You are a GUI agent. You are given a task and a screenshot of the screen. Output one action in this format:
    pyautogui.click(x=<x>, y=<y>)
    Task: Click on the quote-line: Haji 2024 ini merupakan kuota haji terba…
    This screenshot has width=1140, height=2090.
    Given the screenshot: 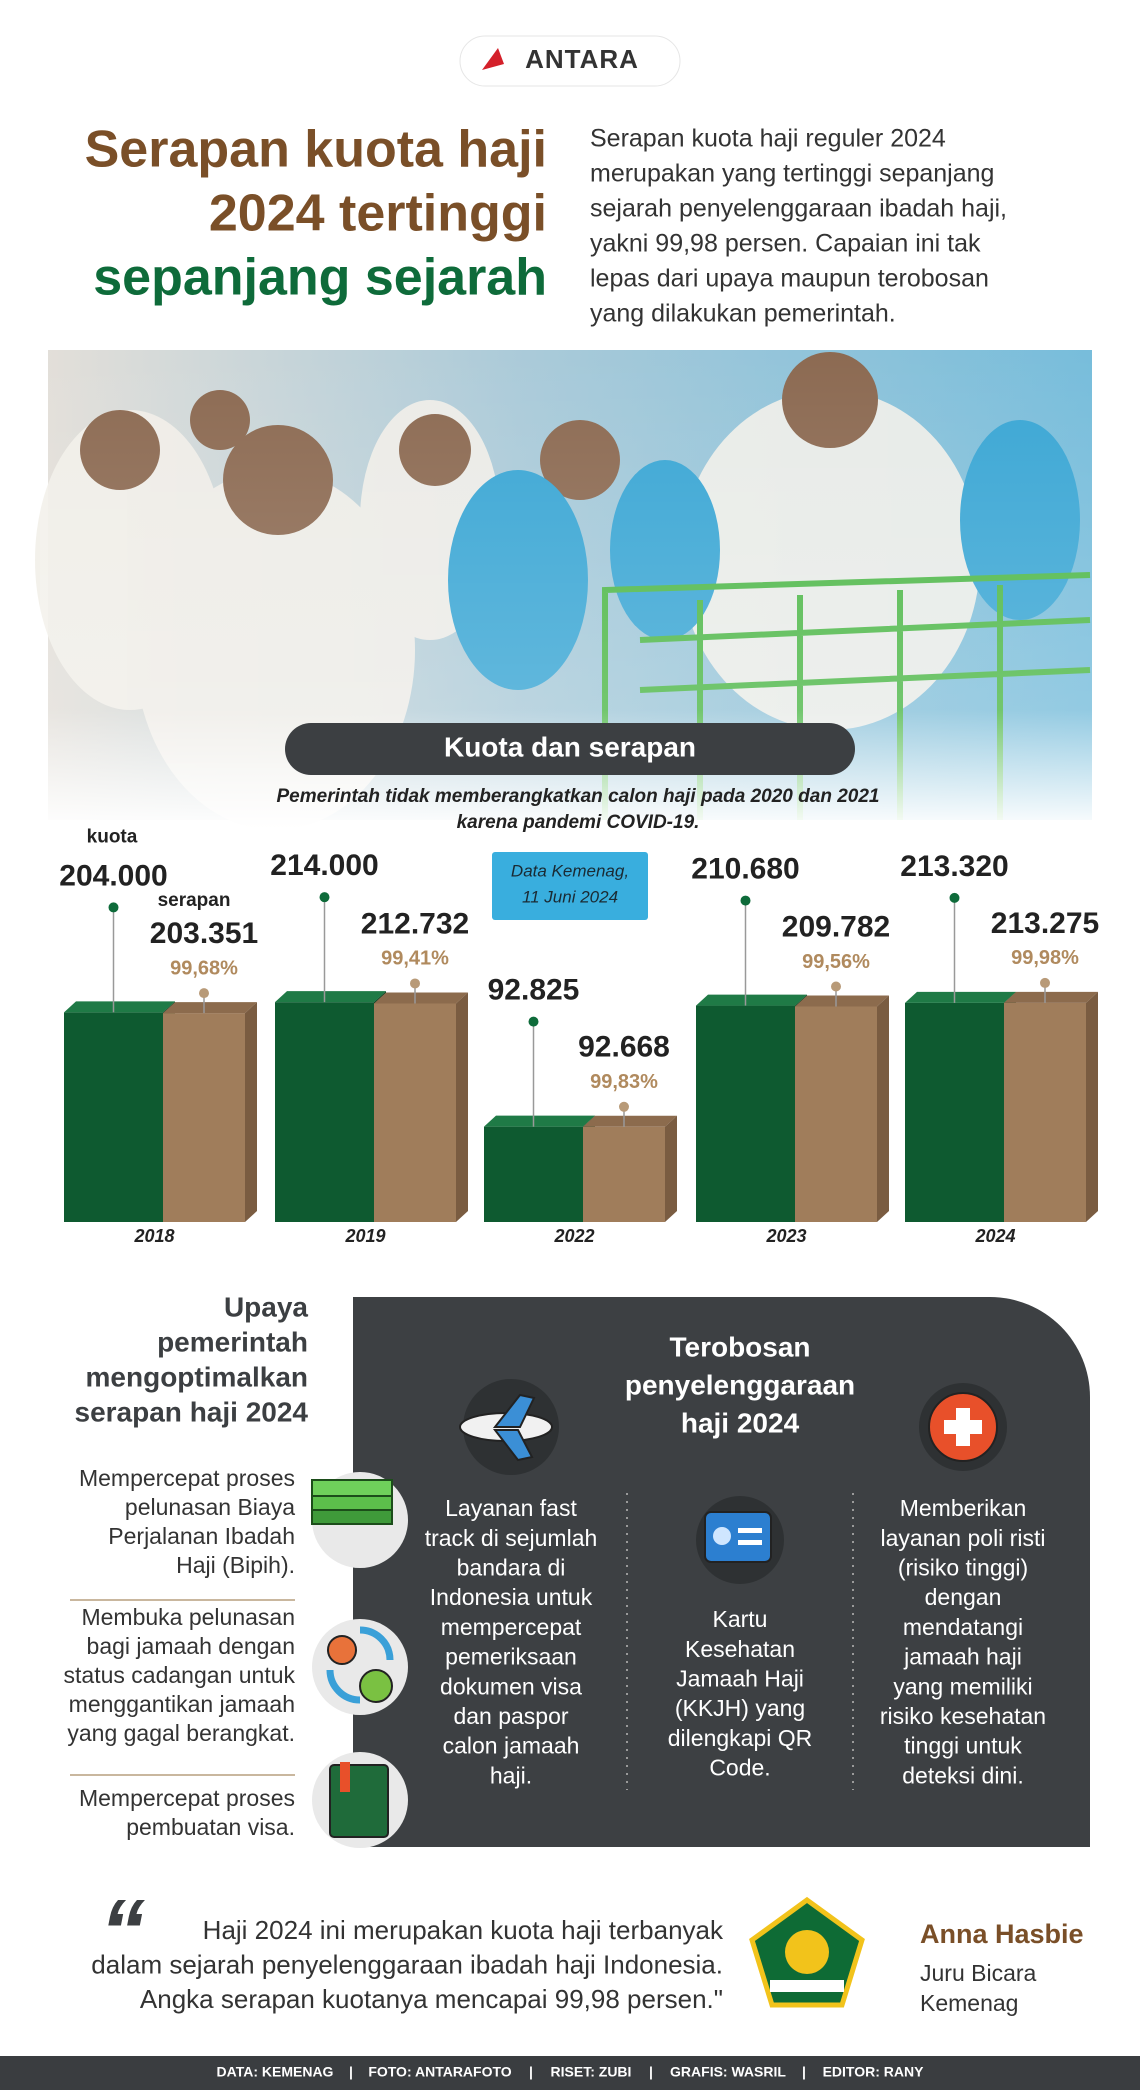 What is the action you would take?
    pyautogui.click(x=463, y=1930)
    